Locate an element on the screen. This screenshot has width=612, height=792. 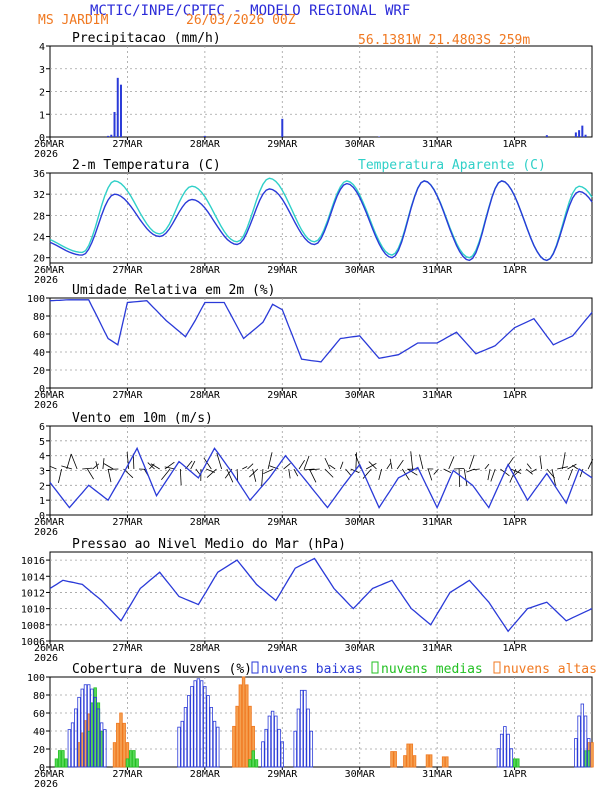
rh-line is located at coordinates (321, 331).